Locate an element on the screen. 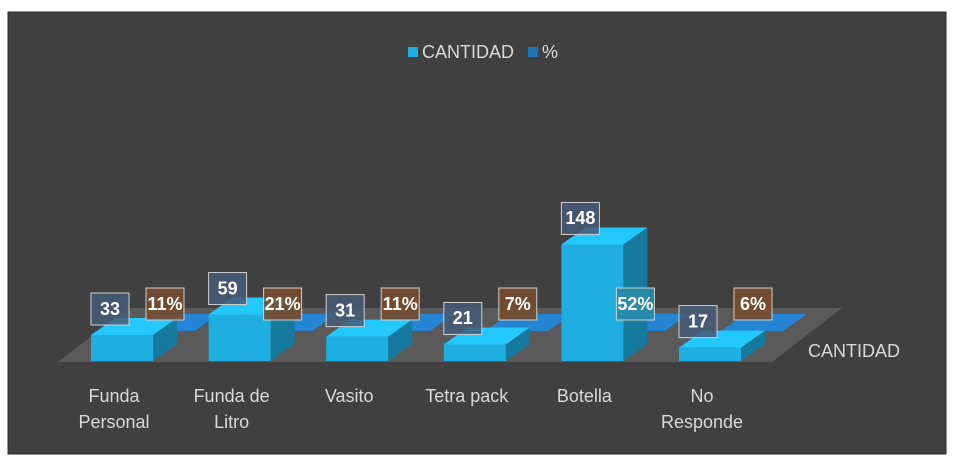  legend-label: % is located at coordinates (550, 52).